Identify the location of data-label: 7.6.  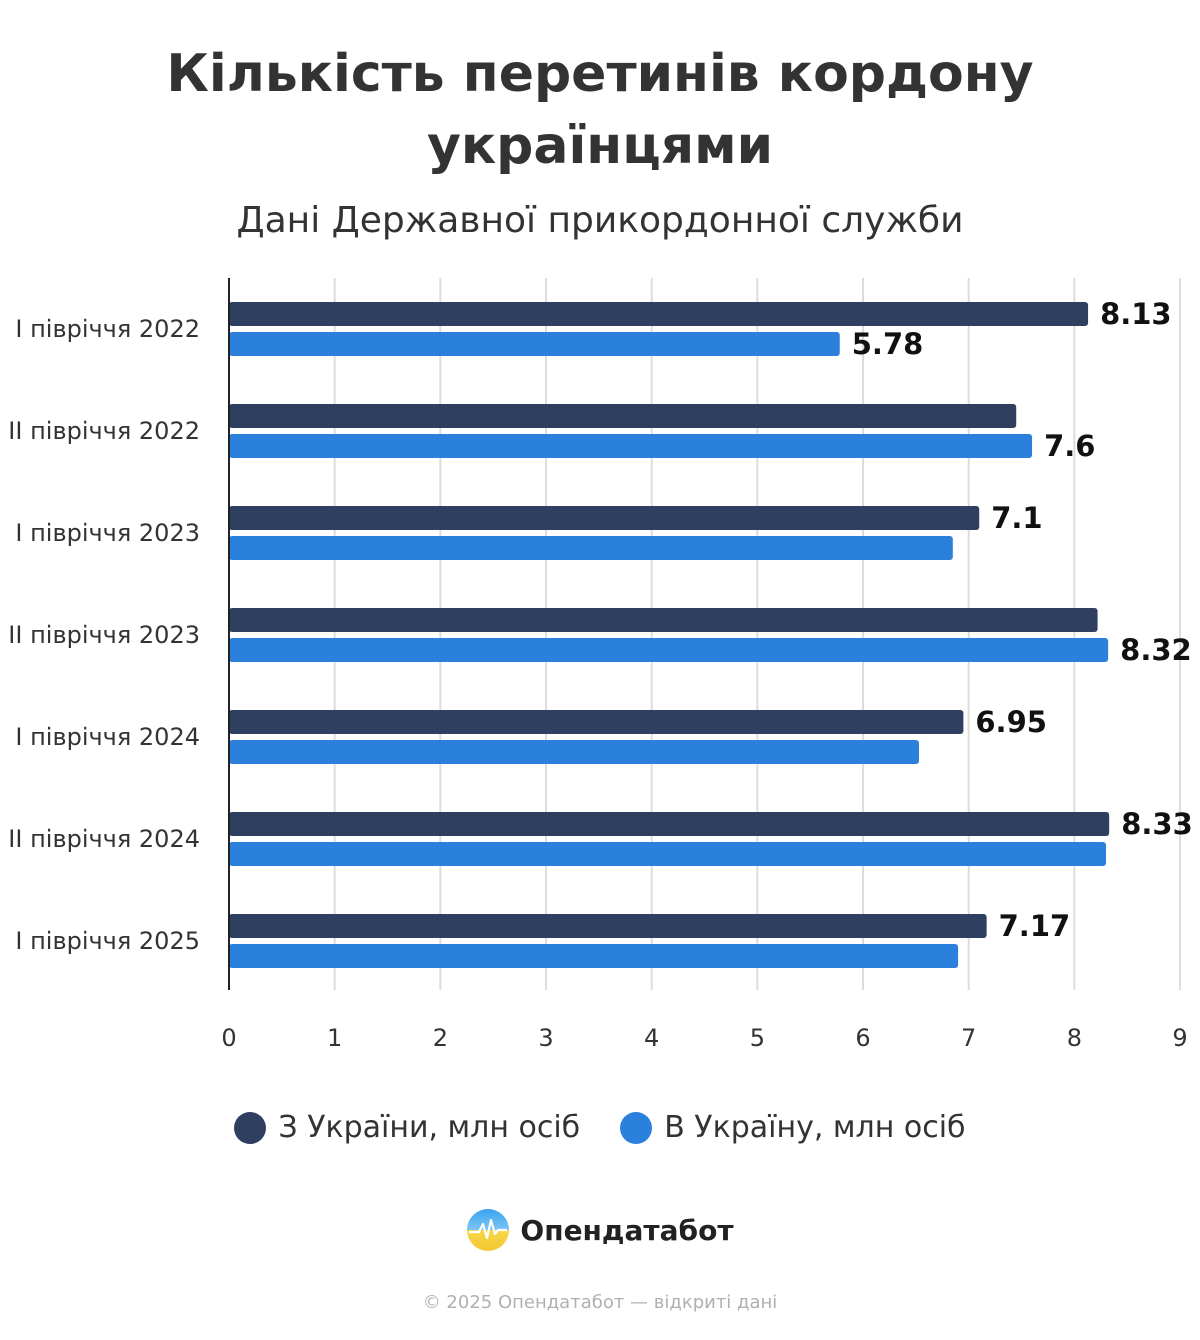
(1069, 446).